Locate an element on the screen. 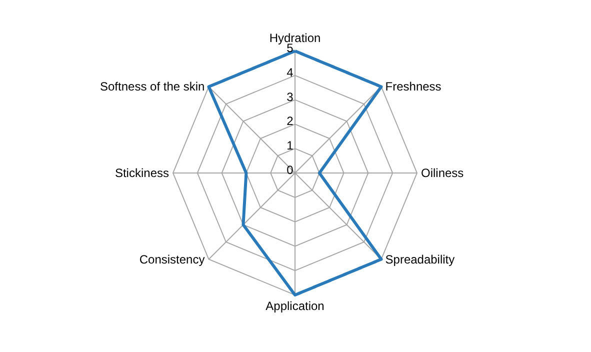 The height and width of the screenshot is (352, 591). spoke-label: Spreadability is located at coordinates (420, 259).